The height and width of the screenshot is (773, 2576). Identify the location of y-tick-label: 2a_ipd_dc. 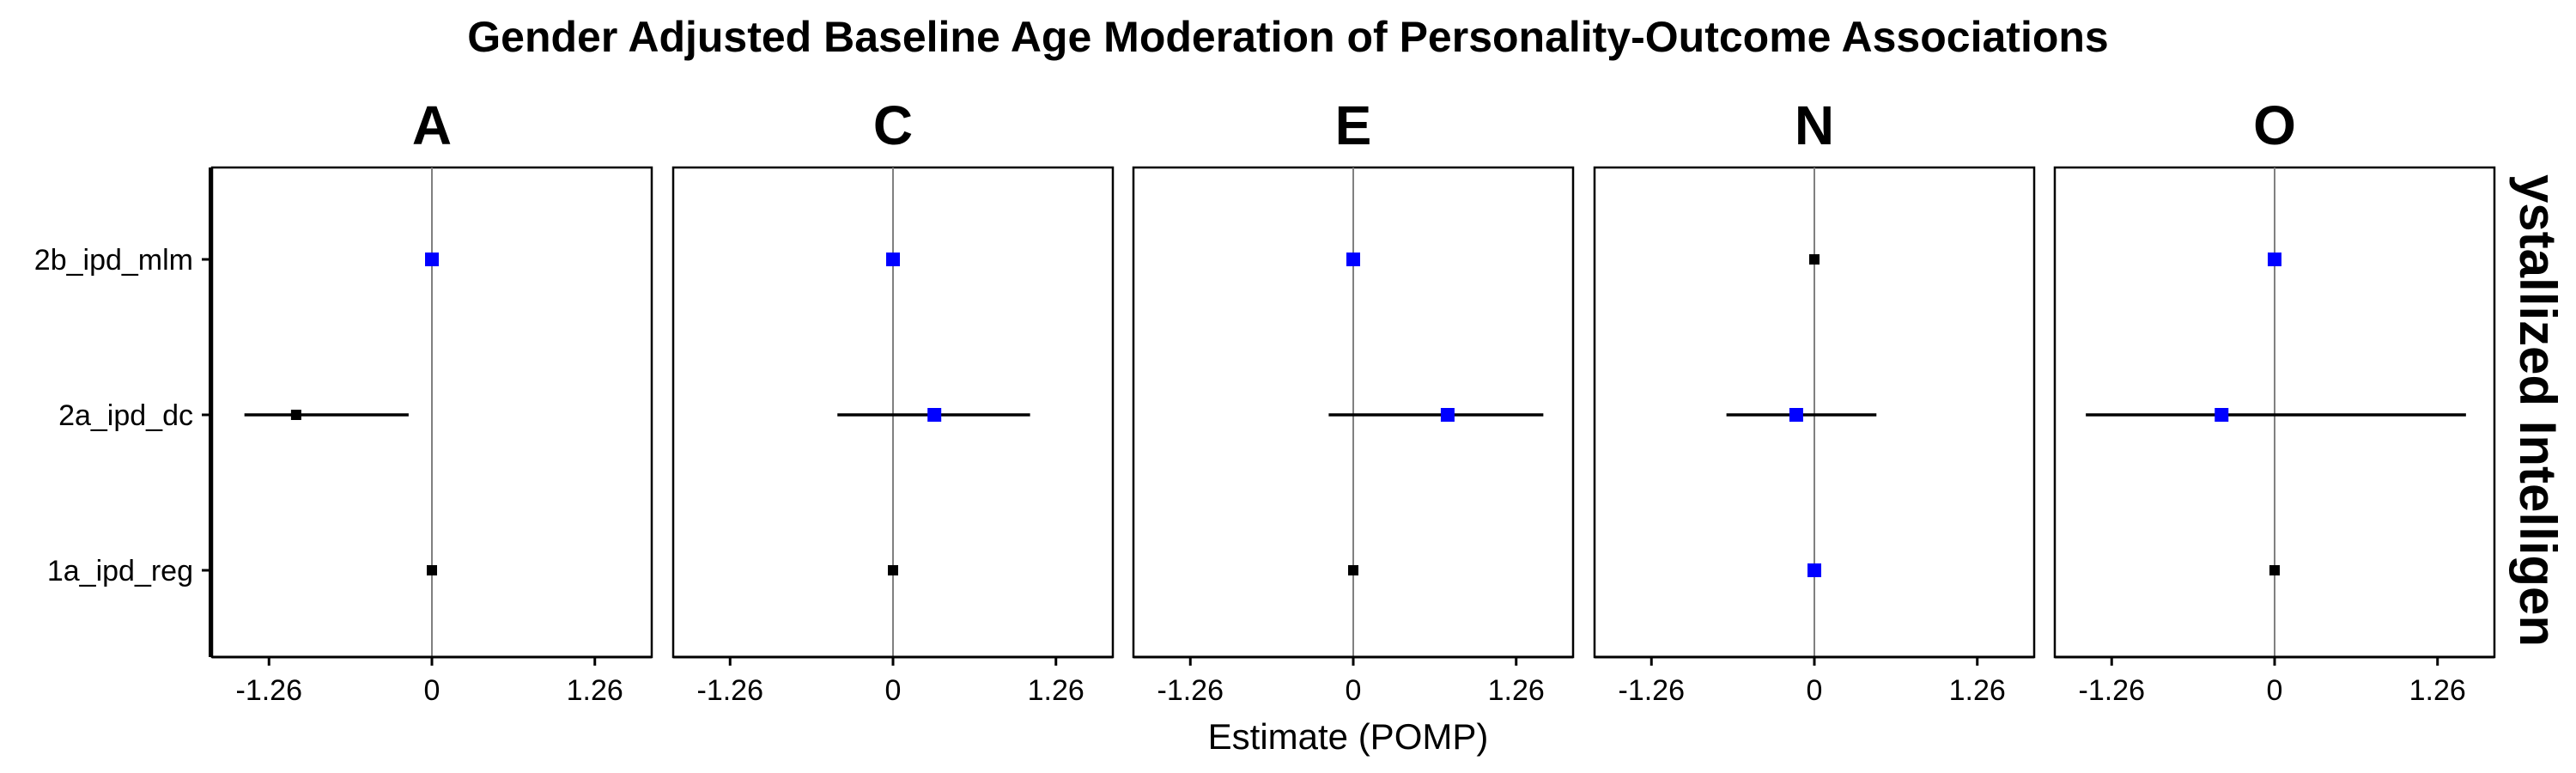
(126, 415).